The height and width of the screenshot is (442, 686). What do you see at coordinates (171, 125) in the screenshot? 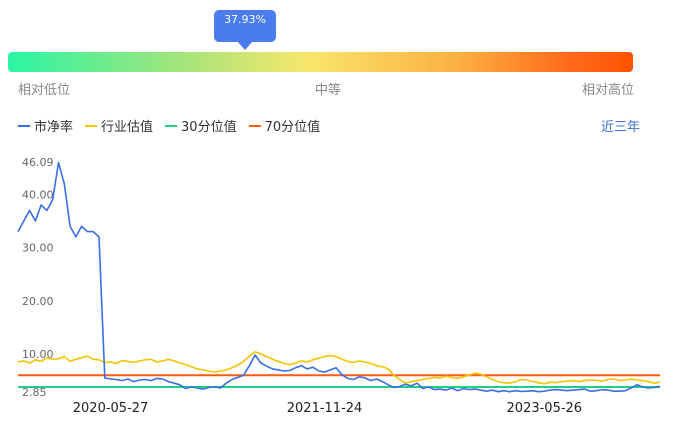
I see `legend-swatch-p30` at bounding box center [171, 125].